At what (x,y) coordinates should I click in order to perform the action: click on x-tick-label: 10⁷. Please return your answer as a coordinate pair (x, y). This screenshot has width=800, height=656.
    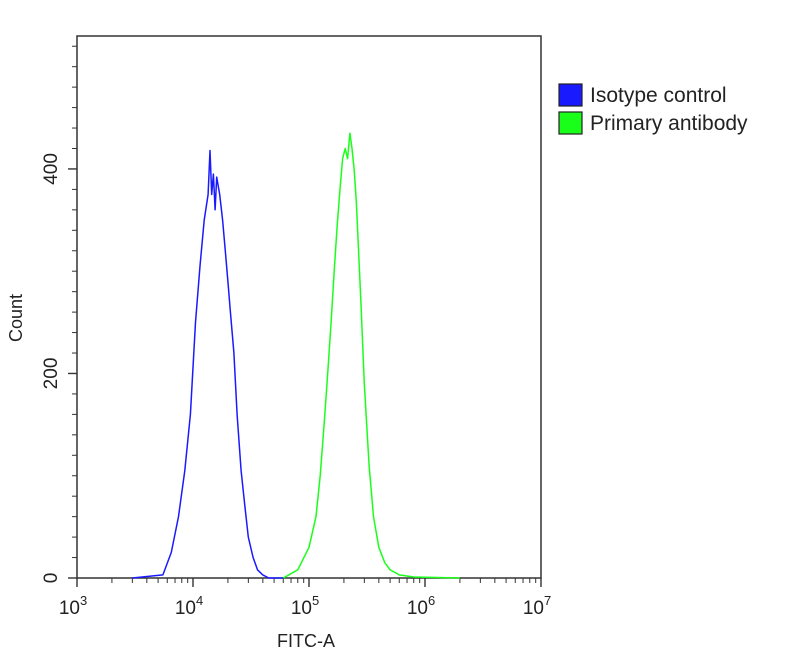
    Looking at the image, I should click on (537, 606).